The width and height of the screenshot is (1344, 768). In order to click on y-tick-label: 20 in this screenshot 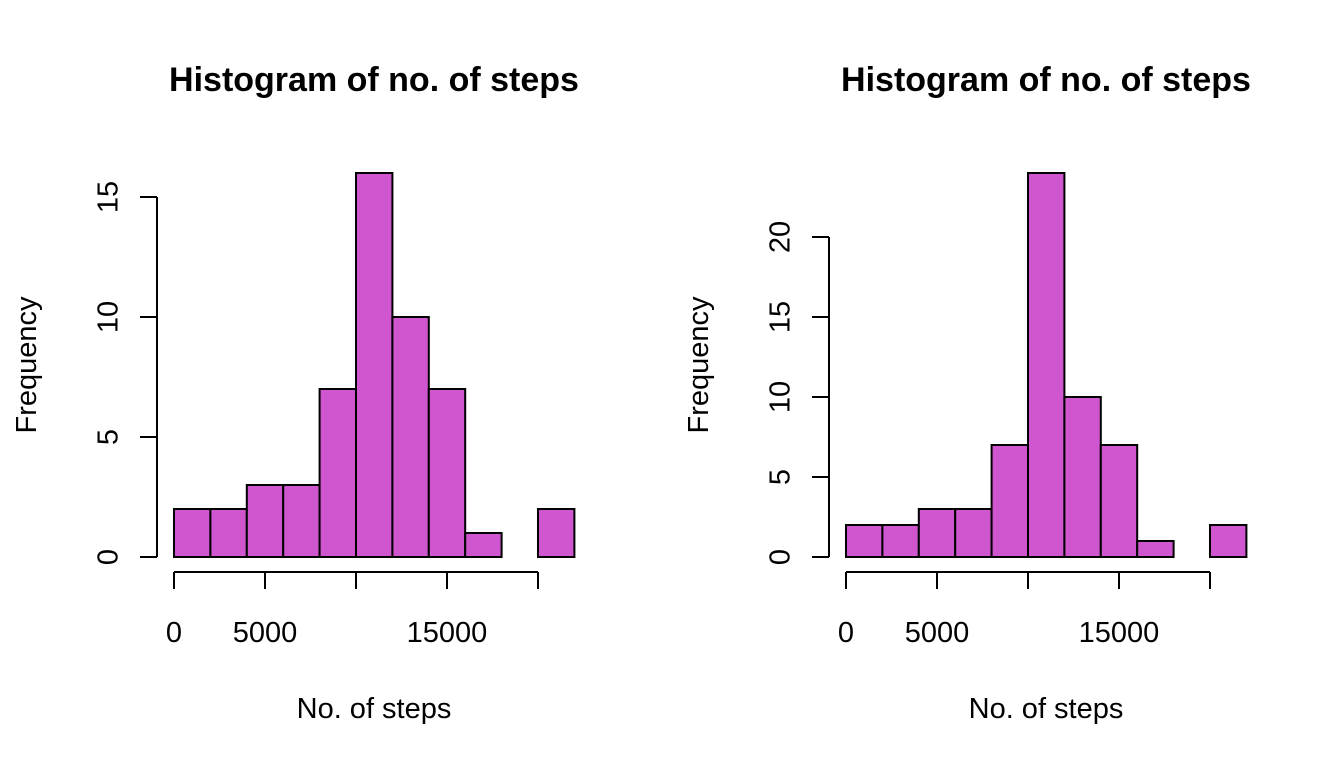, I will do `click(781, 237)`.